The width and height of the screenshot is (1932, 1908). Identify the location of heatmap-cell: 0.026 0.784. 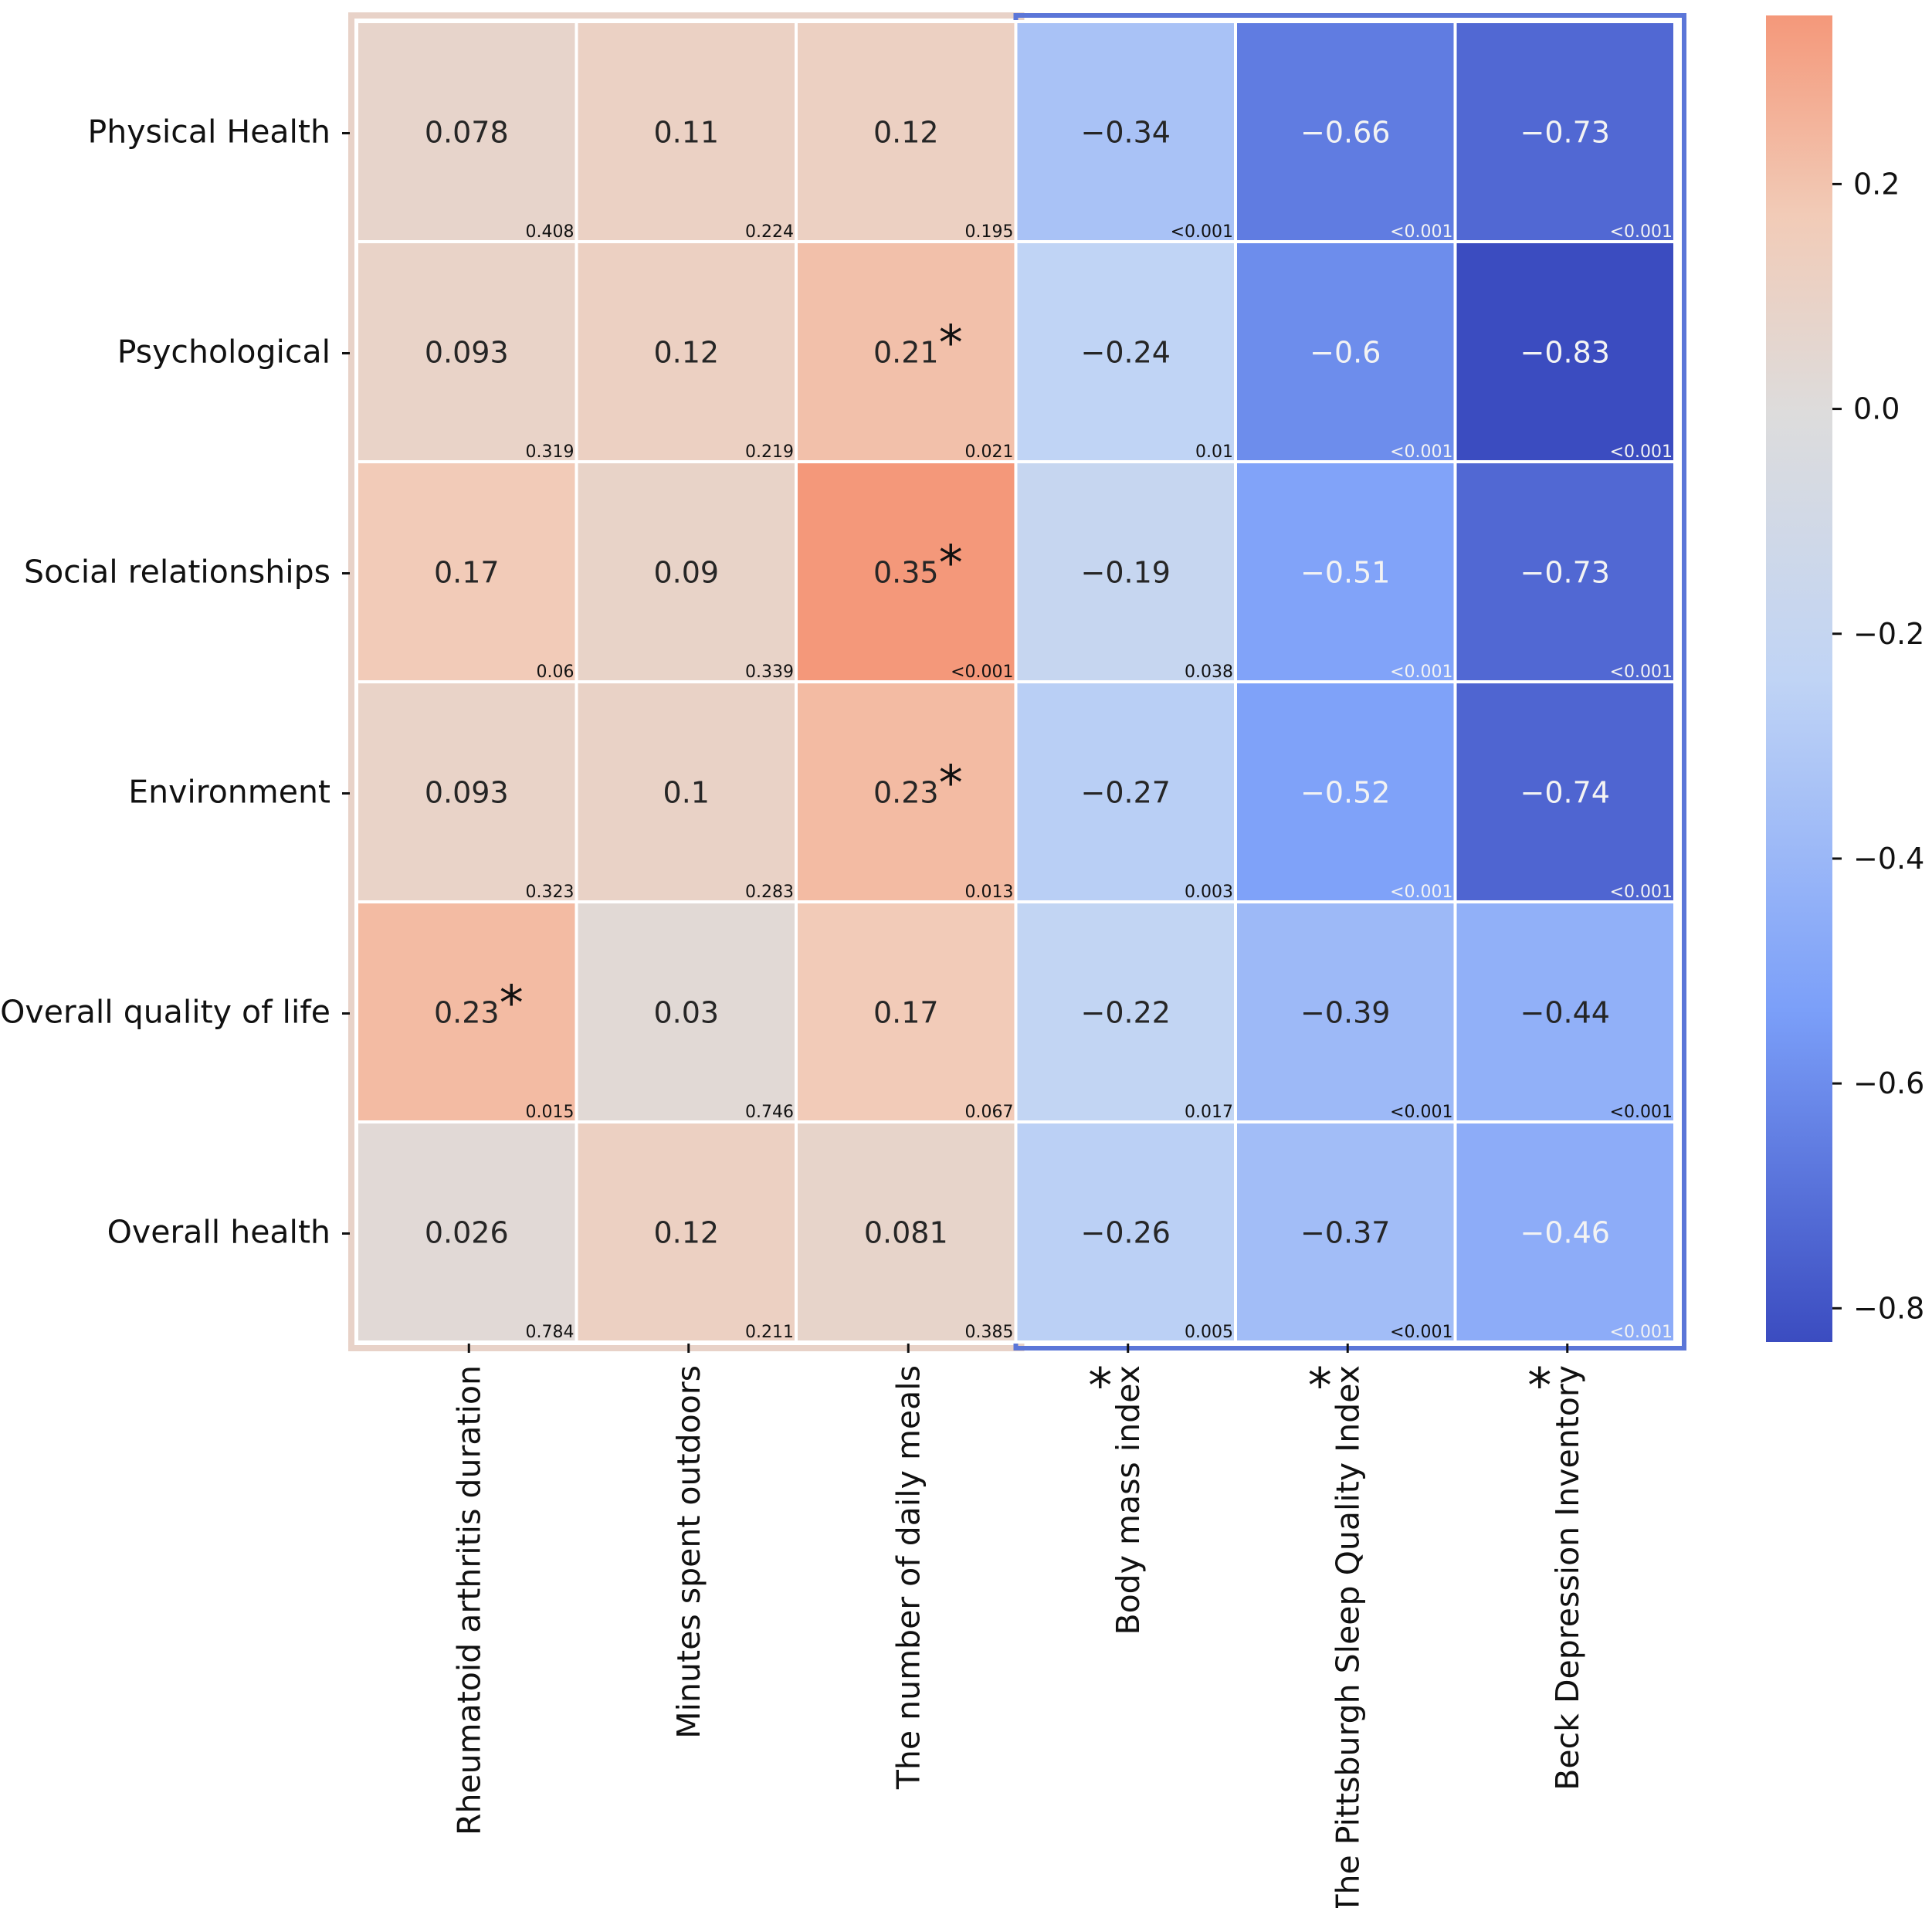
(466, 1232).